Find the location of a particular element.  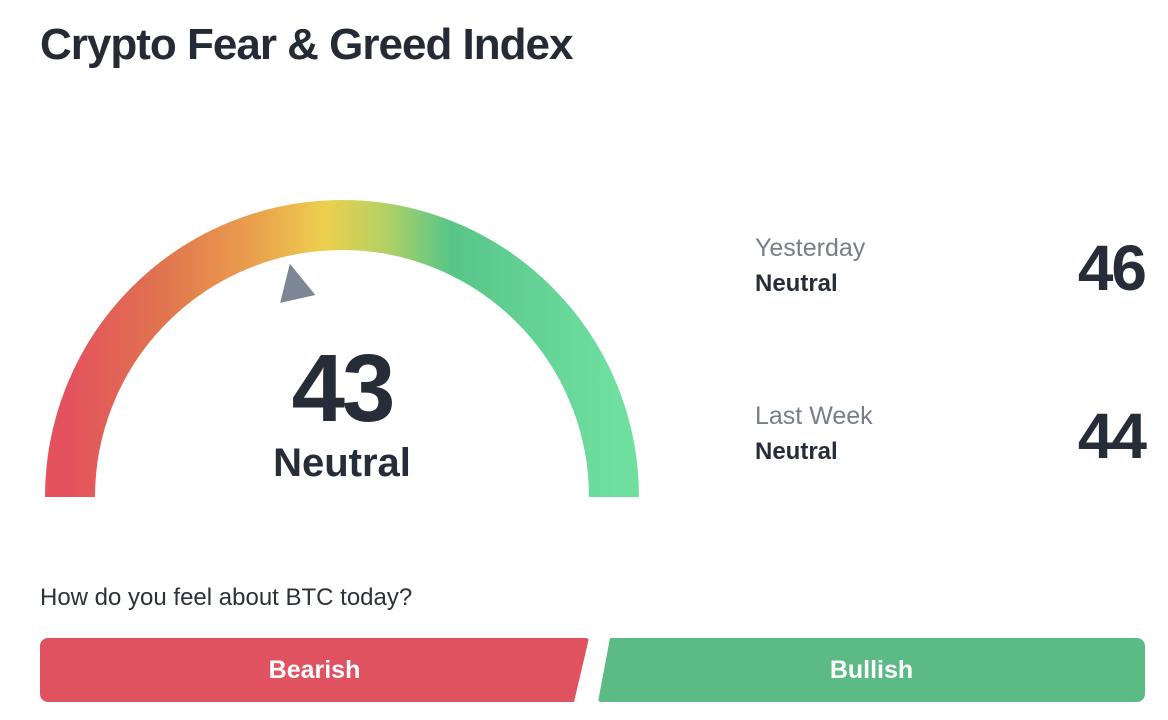

bullish-button-label: Bullish is located at coordinates (871, 669).